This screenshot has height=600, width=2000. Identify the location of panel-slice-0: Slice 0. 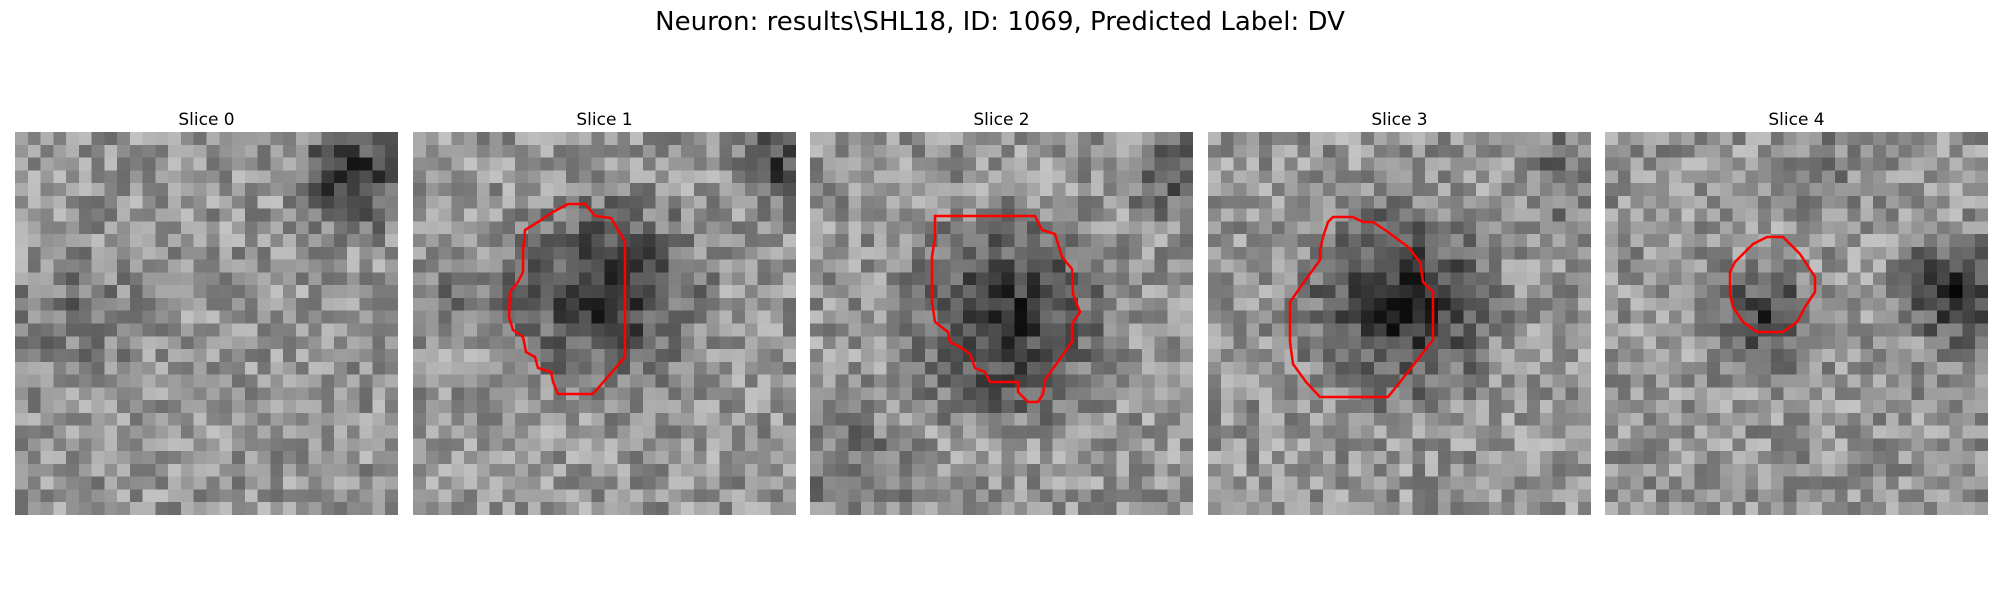
(206, 311).